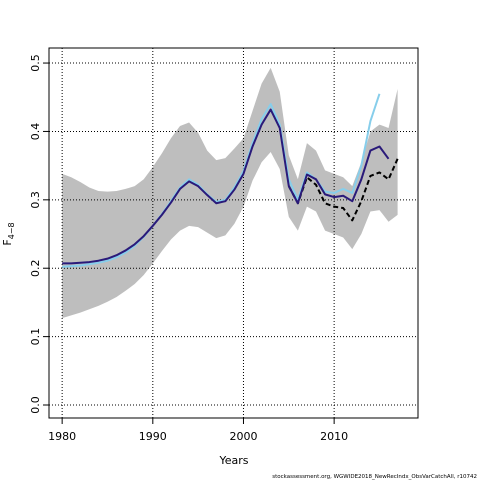 This screenshot has height=480, width=480. Describe the element at coordinates (243, 436) in the screenshot. I see `x-tick-label: 2000` at that location.